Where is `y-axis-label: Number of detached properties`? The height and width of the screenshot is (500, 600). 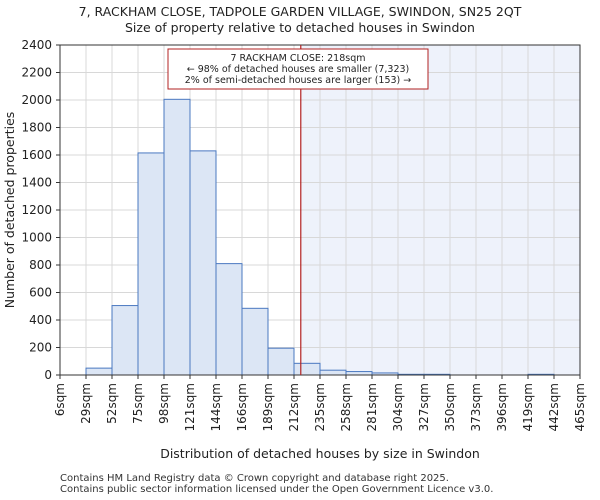
y-axis-label: Number of detached properties is located at coordinates (9, 210).